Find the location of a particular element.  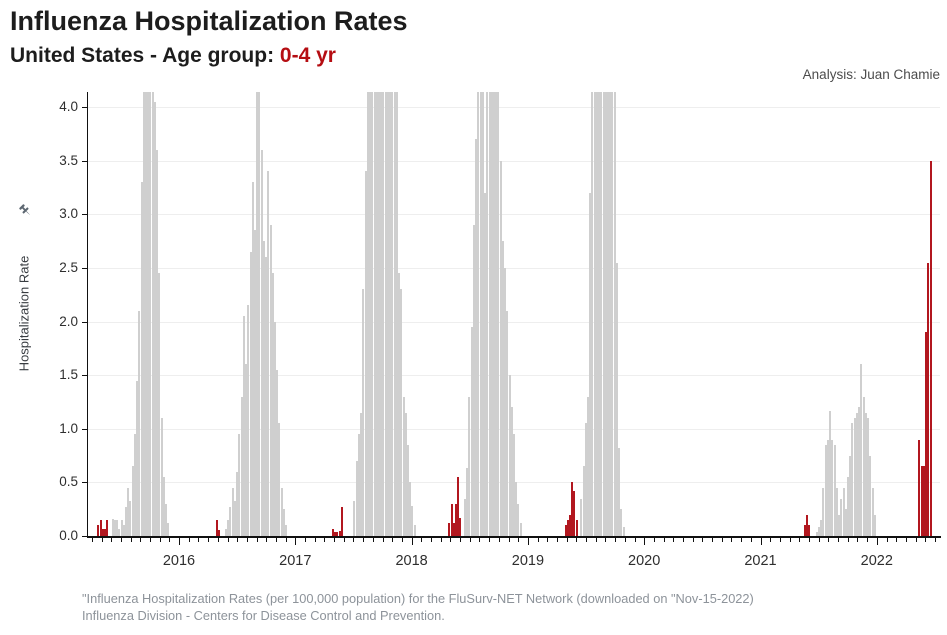

pin-icon is located at coordinates (26, 211).